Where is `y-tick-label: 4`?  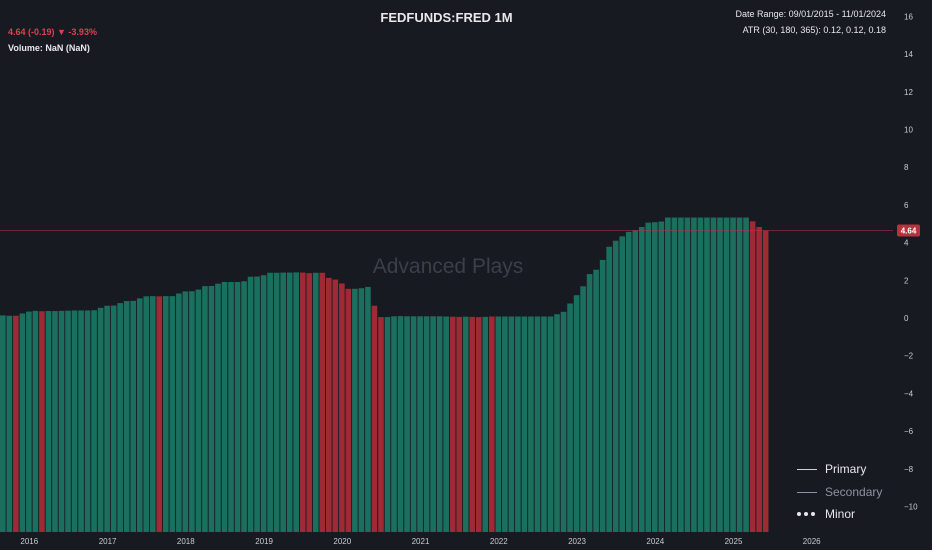 y-tick-label: 4 is located at coordinates (906, 243).